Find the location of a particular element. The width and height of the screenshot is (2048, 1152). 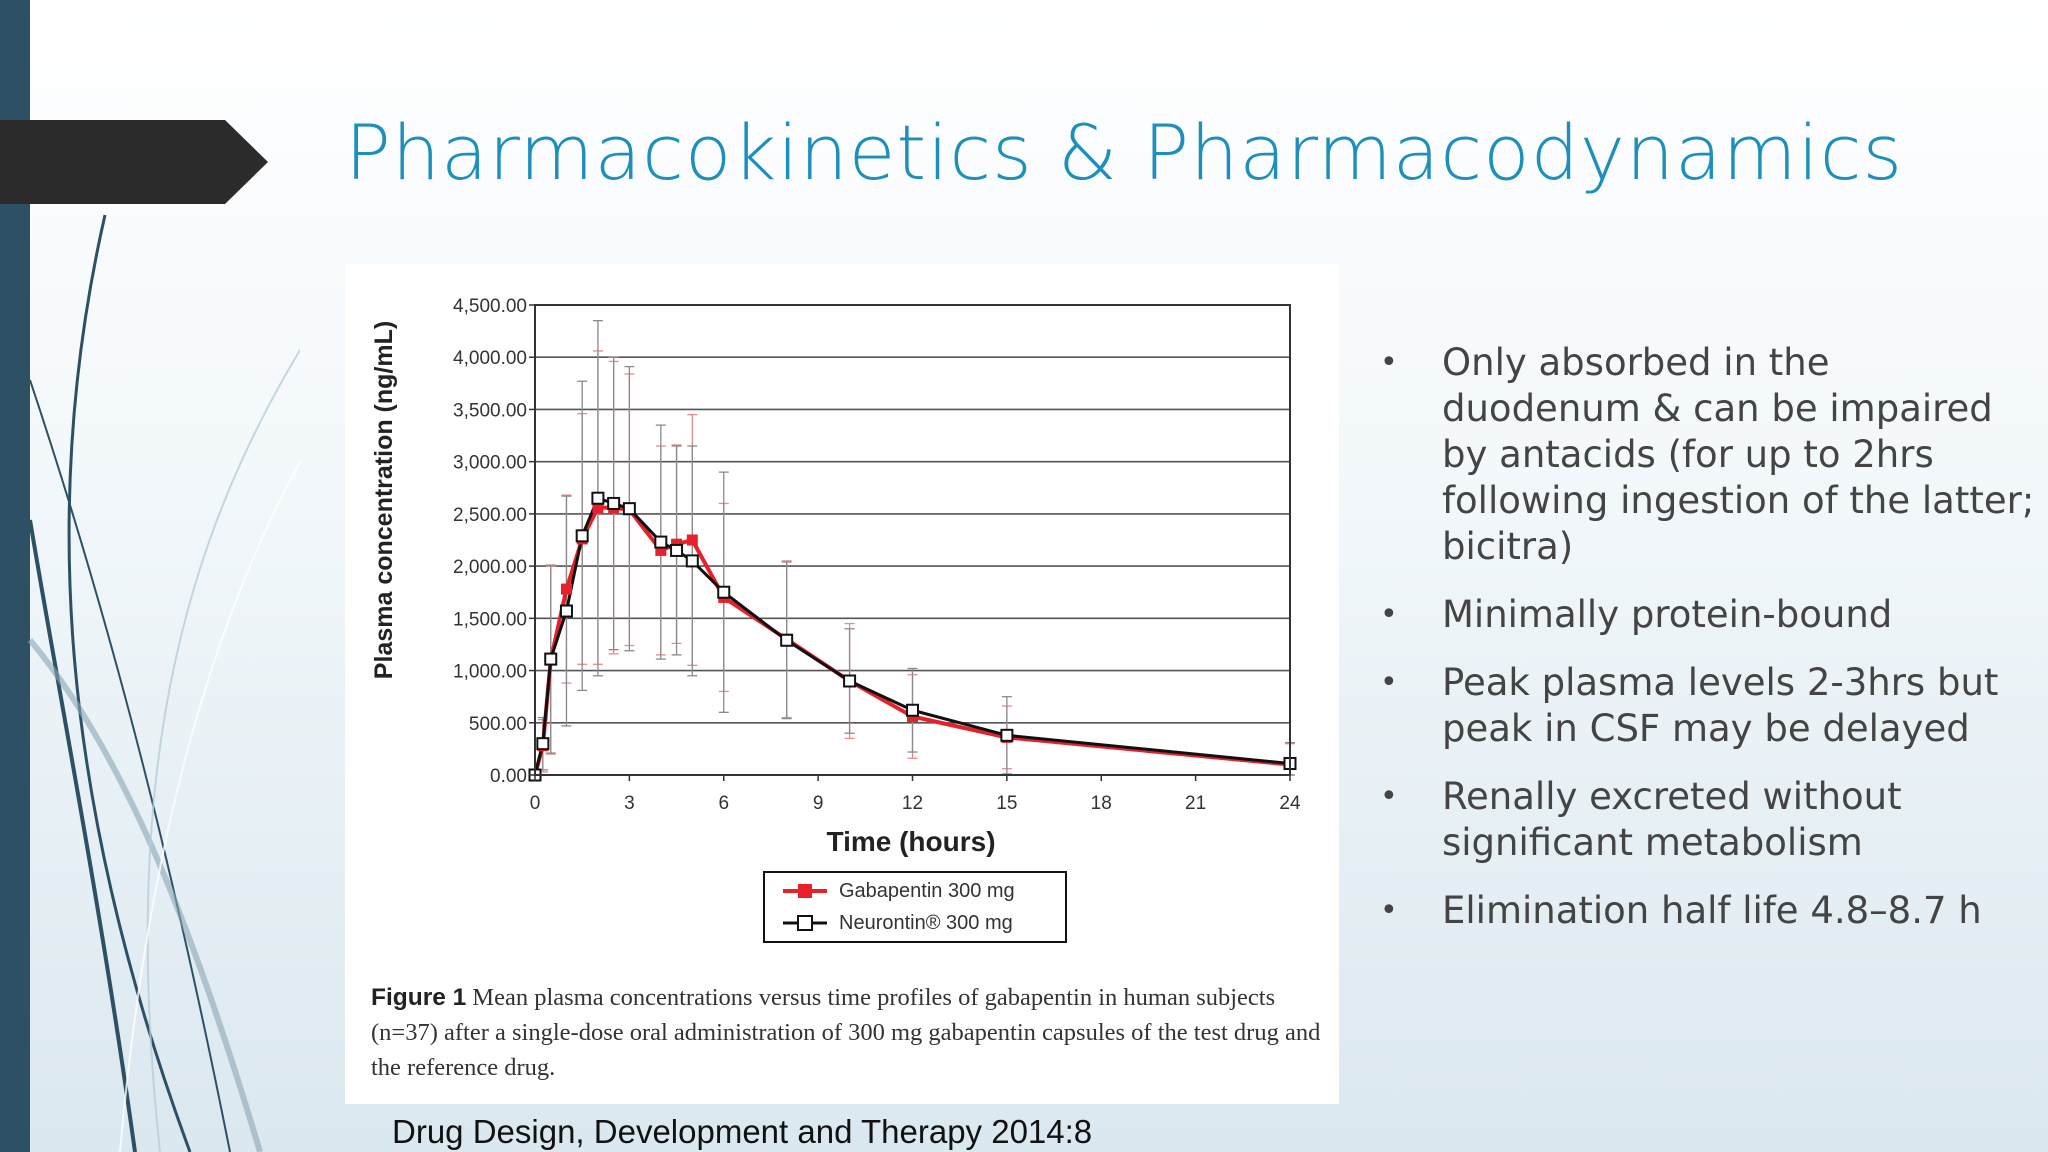

bullet-text: Elimination half life 4.8–8.7 h is located at coordinates (1712, 910).